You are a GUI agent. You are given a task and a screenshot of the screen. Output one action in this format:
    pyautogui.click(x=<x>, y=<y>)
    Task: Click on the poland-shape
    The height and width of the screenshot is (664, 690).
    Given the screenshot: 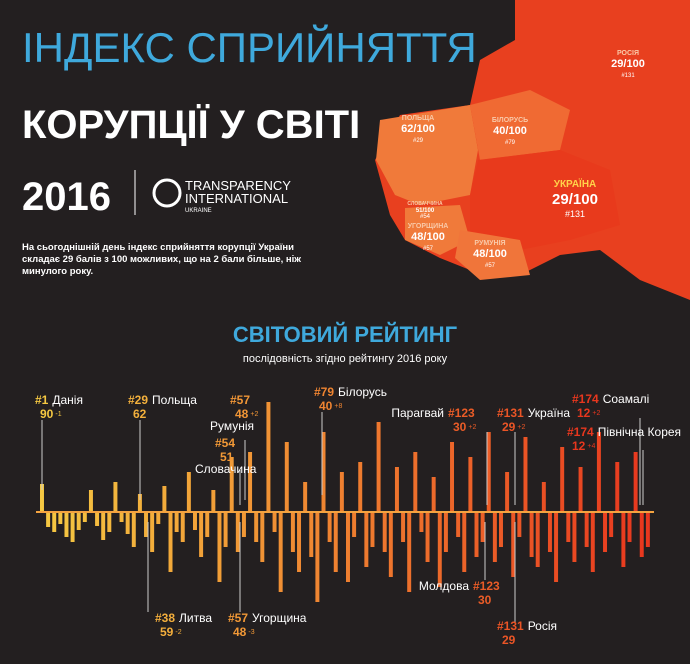 What is the action you would take?
    pyautogui.click(x=427, y=155)
    